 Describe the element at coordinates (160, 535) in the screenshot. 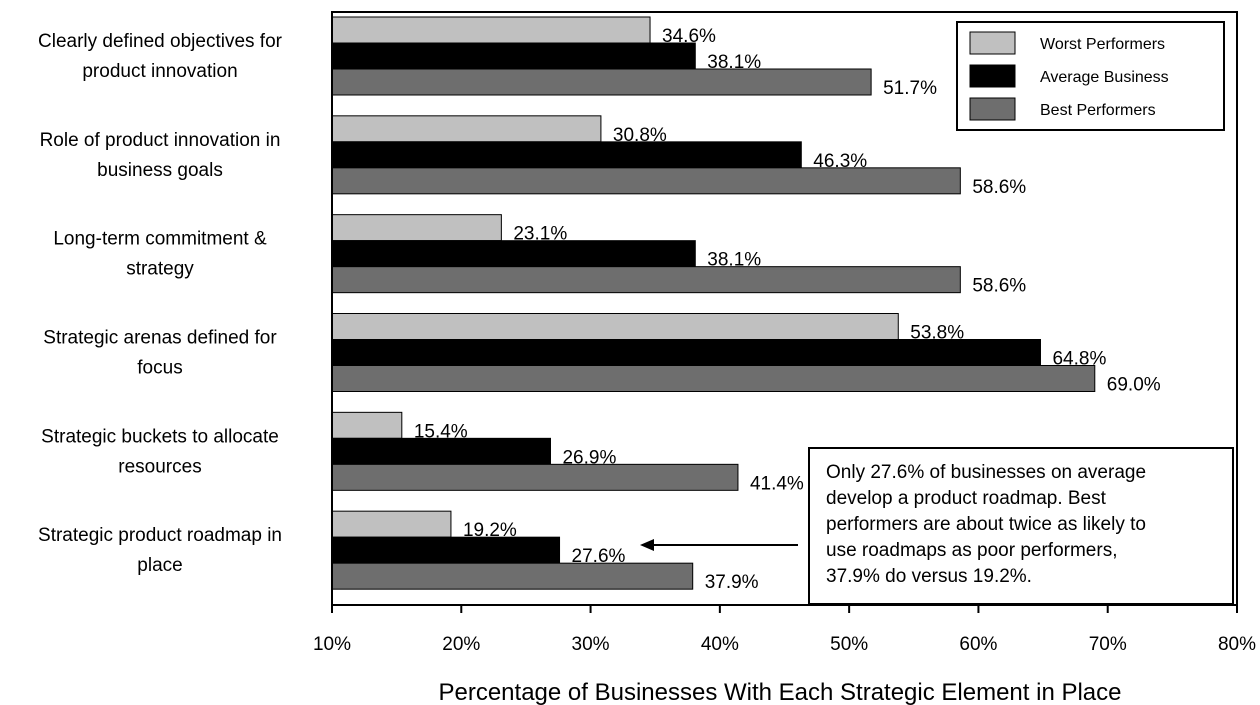

I see `category-label-line: Strategic product roadmap in` at that location.